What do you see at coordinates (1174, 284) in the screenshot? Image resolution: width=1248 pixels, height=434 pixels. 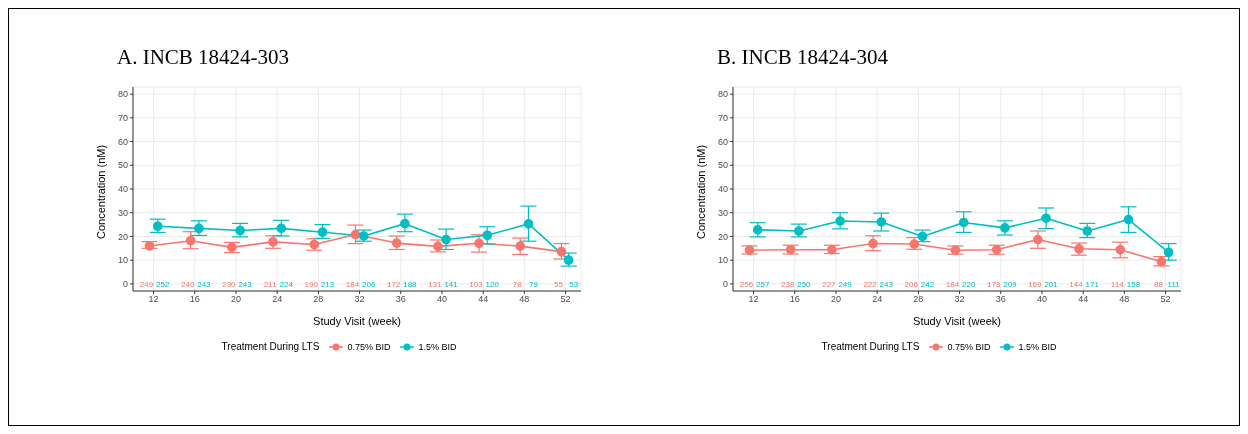 I see `annotation: 111` at bounding box center [1174, 284].